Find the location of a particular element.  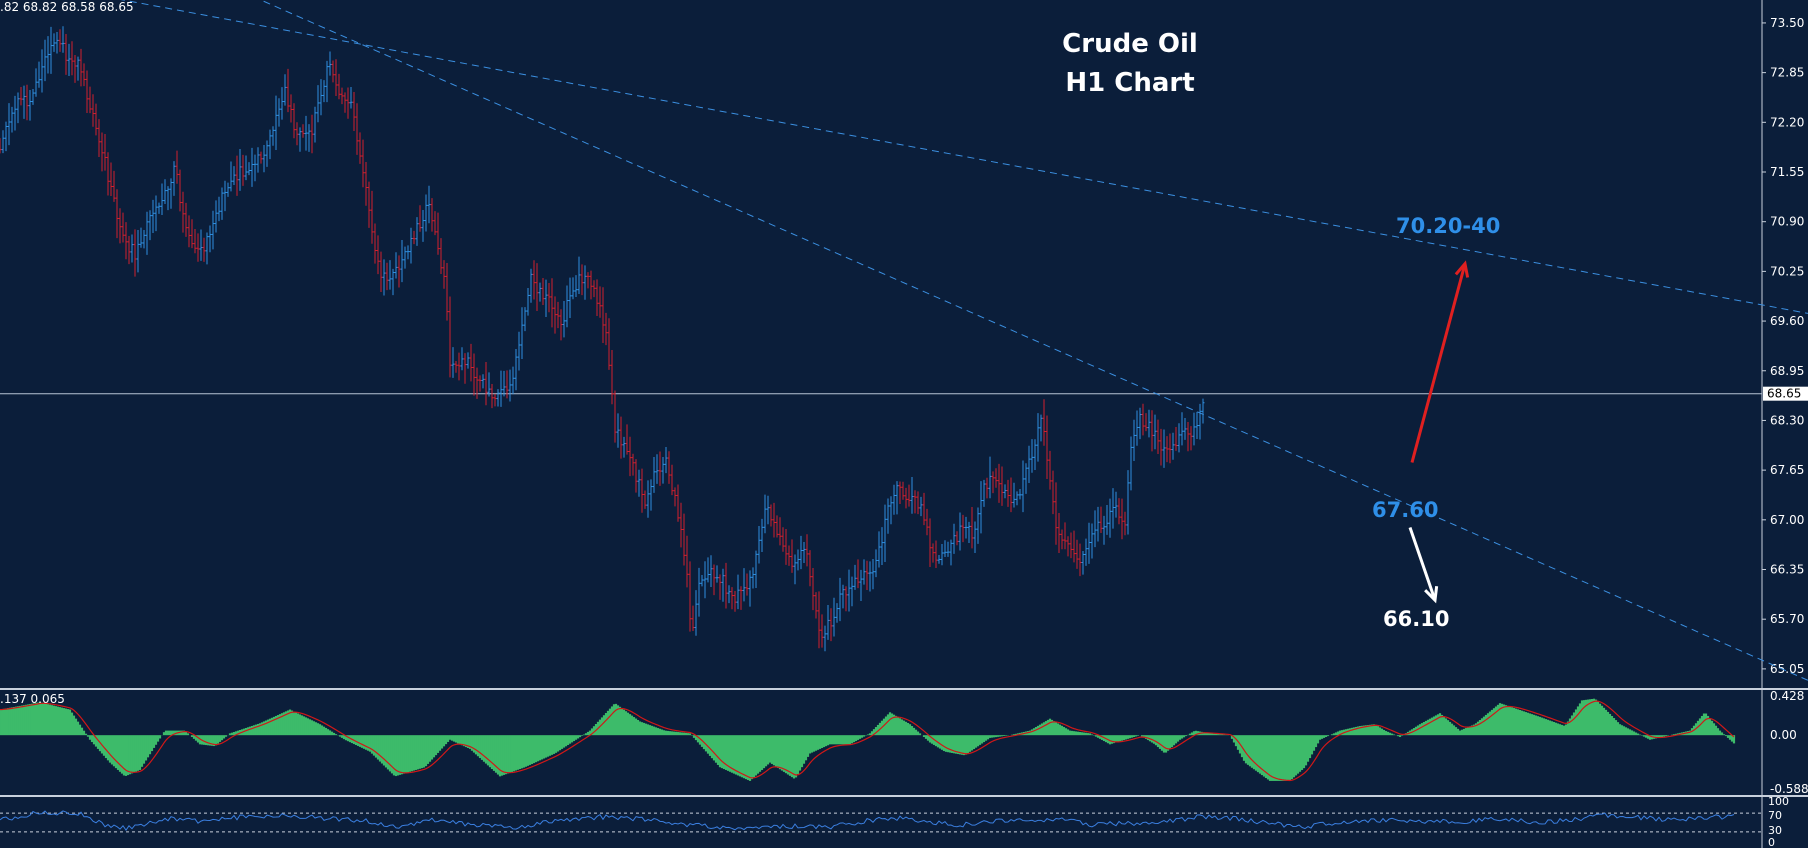

macd-tick-label: 0.00 is located at coordinates (1783, 735).